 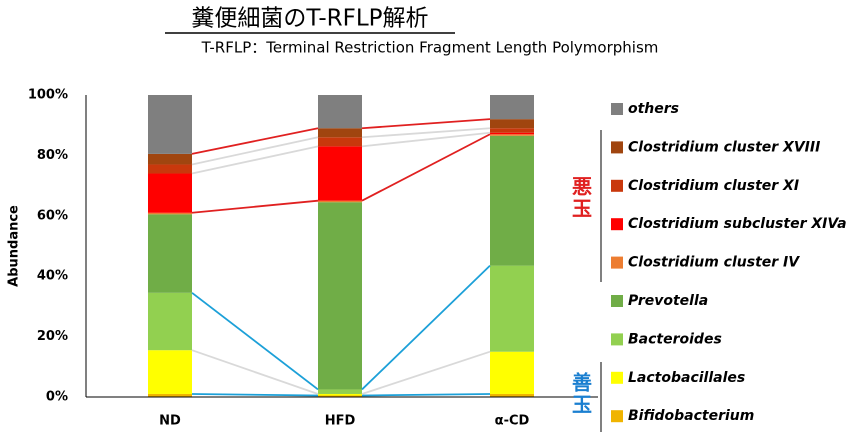 What do you see at coordinates (581, 198) in the screenshot?
I see `annotation: 悪玉` at bounding box center [581, 198].